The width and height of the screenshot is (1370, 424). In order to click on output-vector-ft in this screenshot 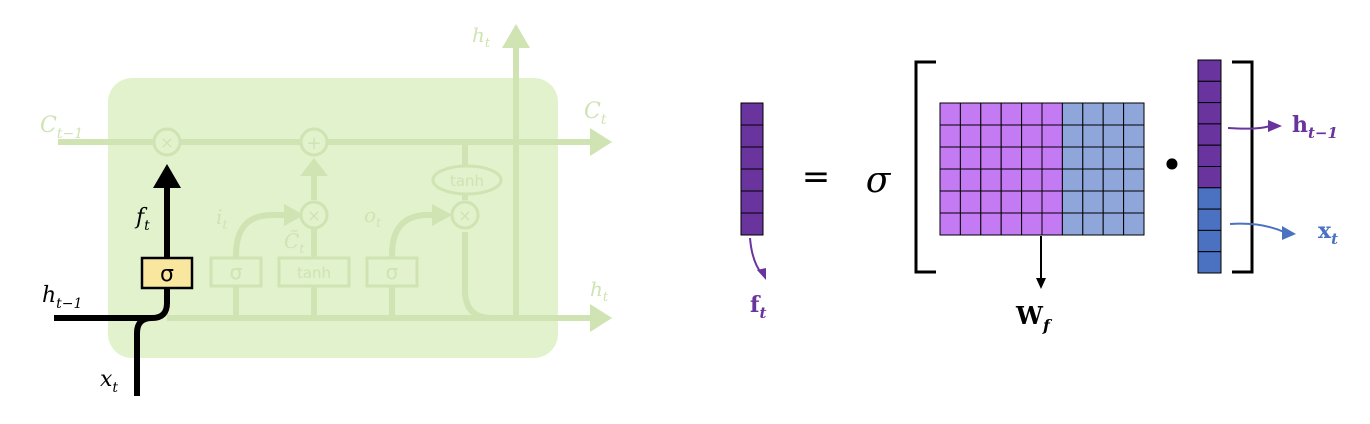, I will do `click(752, 169)`.